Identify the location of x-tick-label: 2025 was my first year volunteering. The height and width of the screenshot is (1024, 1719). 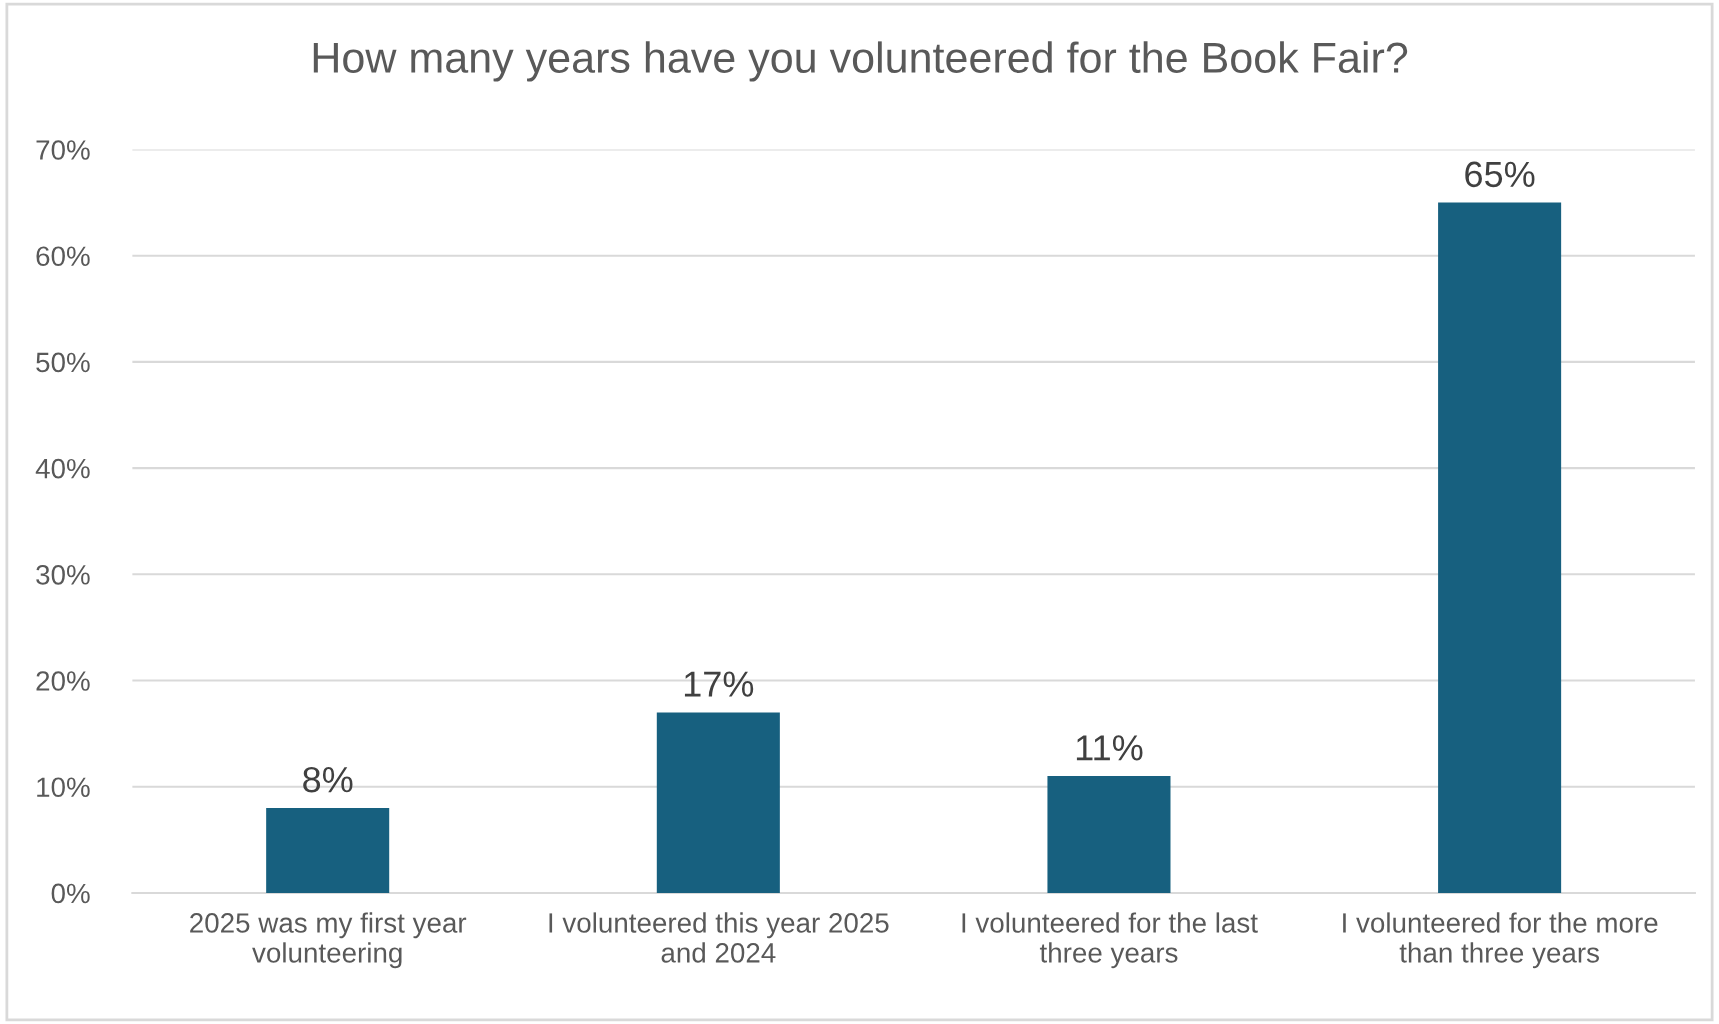
(328, 940).